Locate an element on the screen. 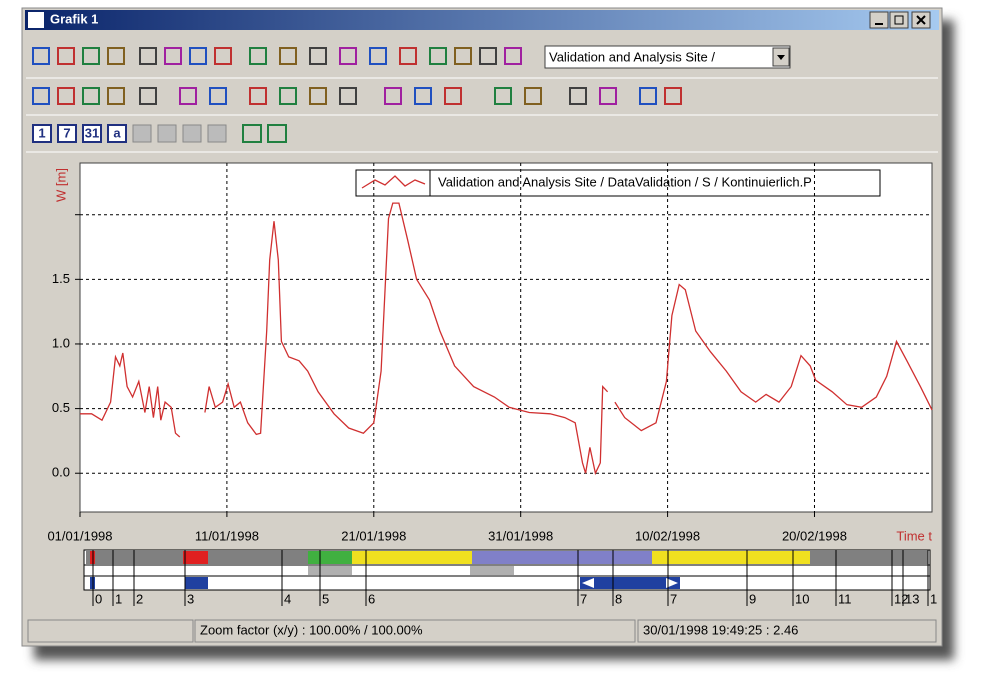  y-axis-label: W [m] is located at coordinates (60, 185).